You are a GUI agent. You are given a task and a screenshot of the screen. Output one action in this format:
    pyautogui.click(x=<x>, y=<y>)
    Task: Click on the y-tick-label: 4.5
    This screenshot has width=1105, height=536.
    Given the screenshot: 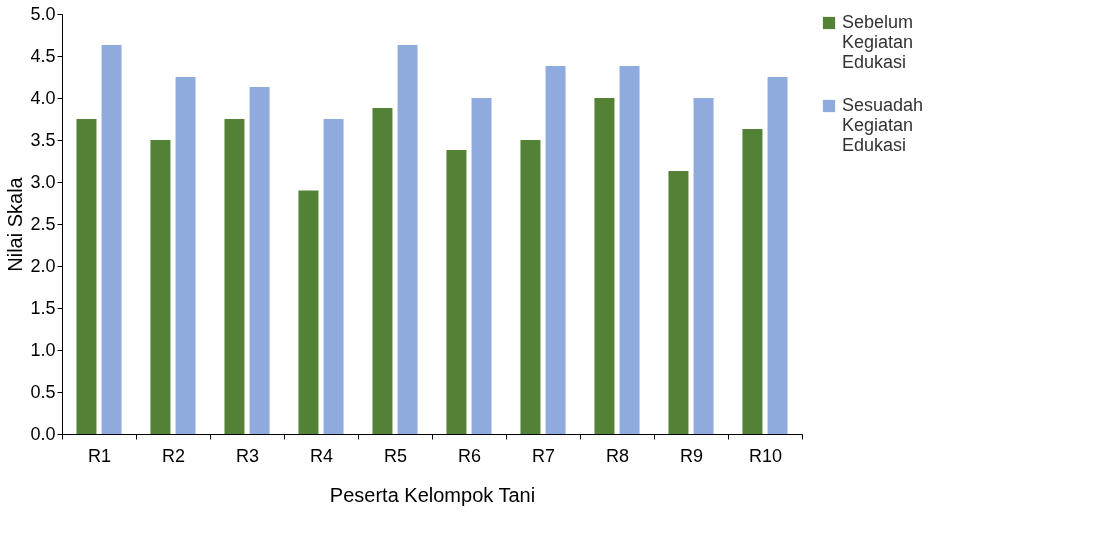 What is the action you would take?
    pyautogui.click(x=43, y=55)
    